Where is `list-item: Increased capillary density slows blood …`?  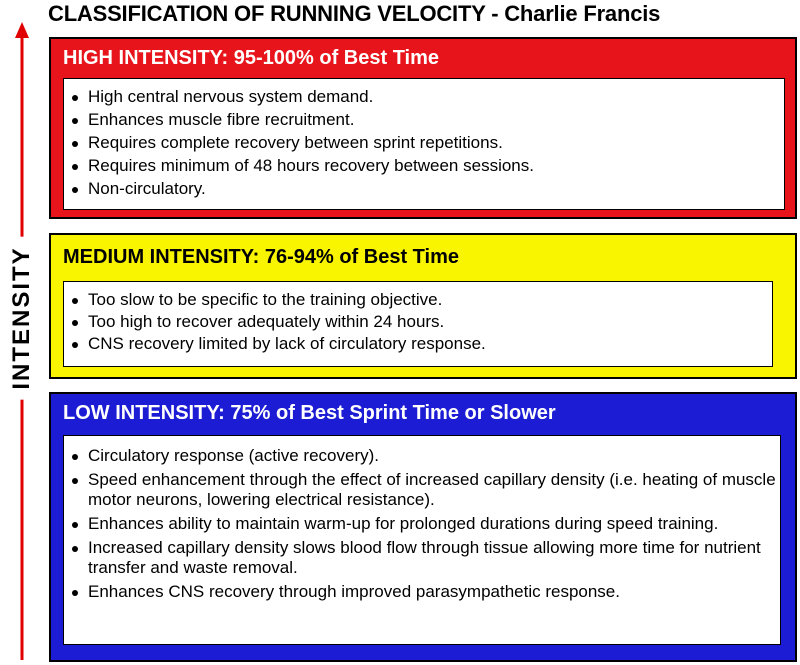 list-item: Increased capillary density slows blood … is located at coordinates (422, 558).